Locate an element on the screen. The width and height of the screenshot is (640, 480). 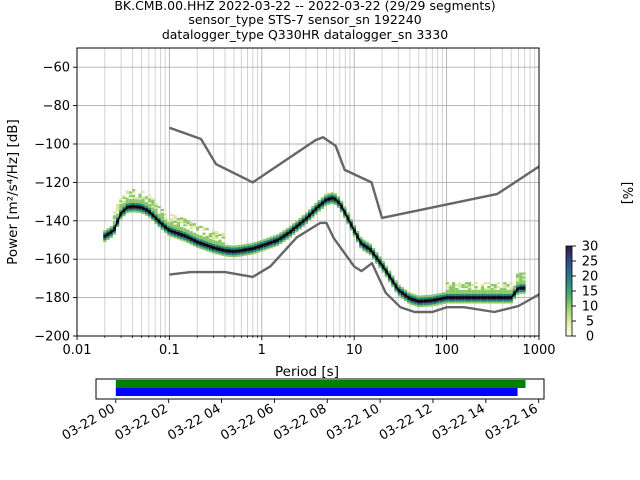
timeline-tick-label: 03-22 08 is located at coordinates (300, 422).